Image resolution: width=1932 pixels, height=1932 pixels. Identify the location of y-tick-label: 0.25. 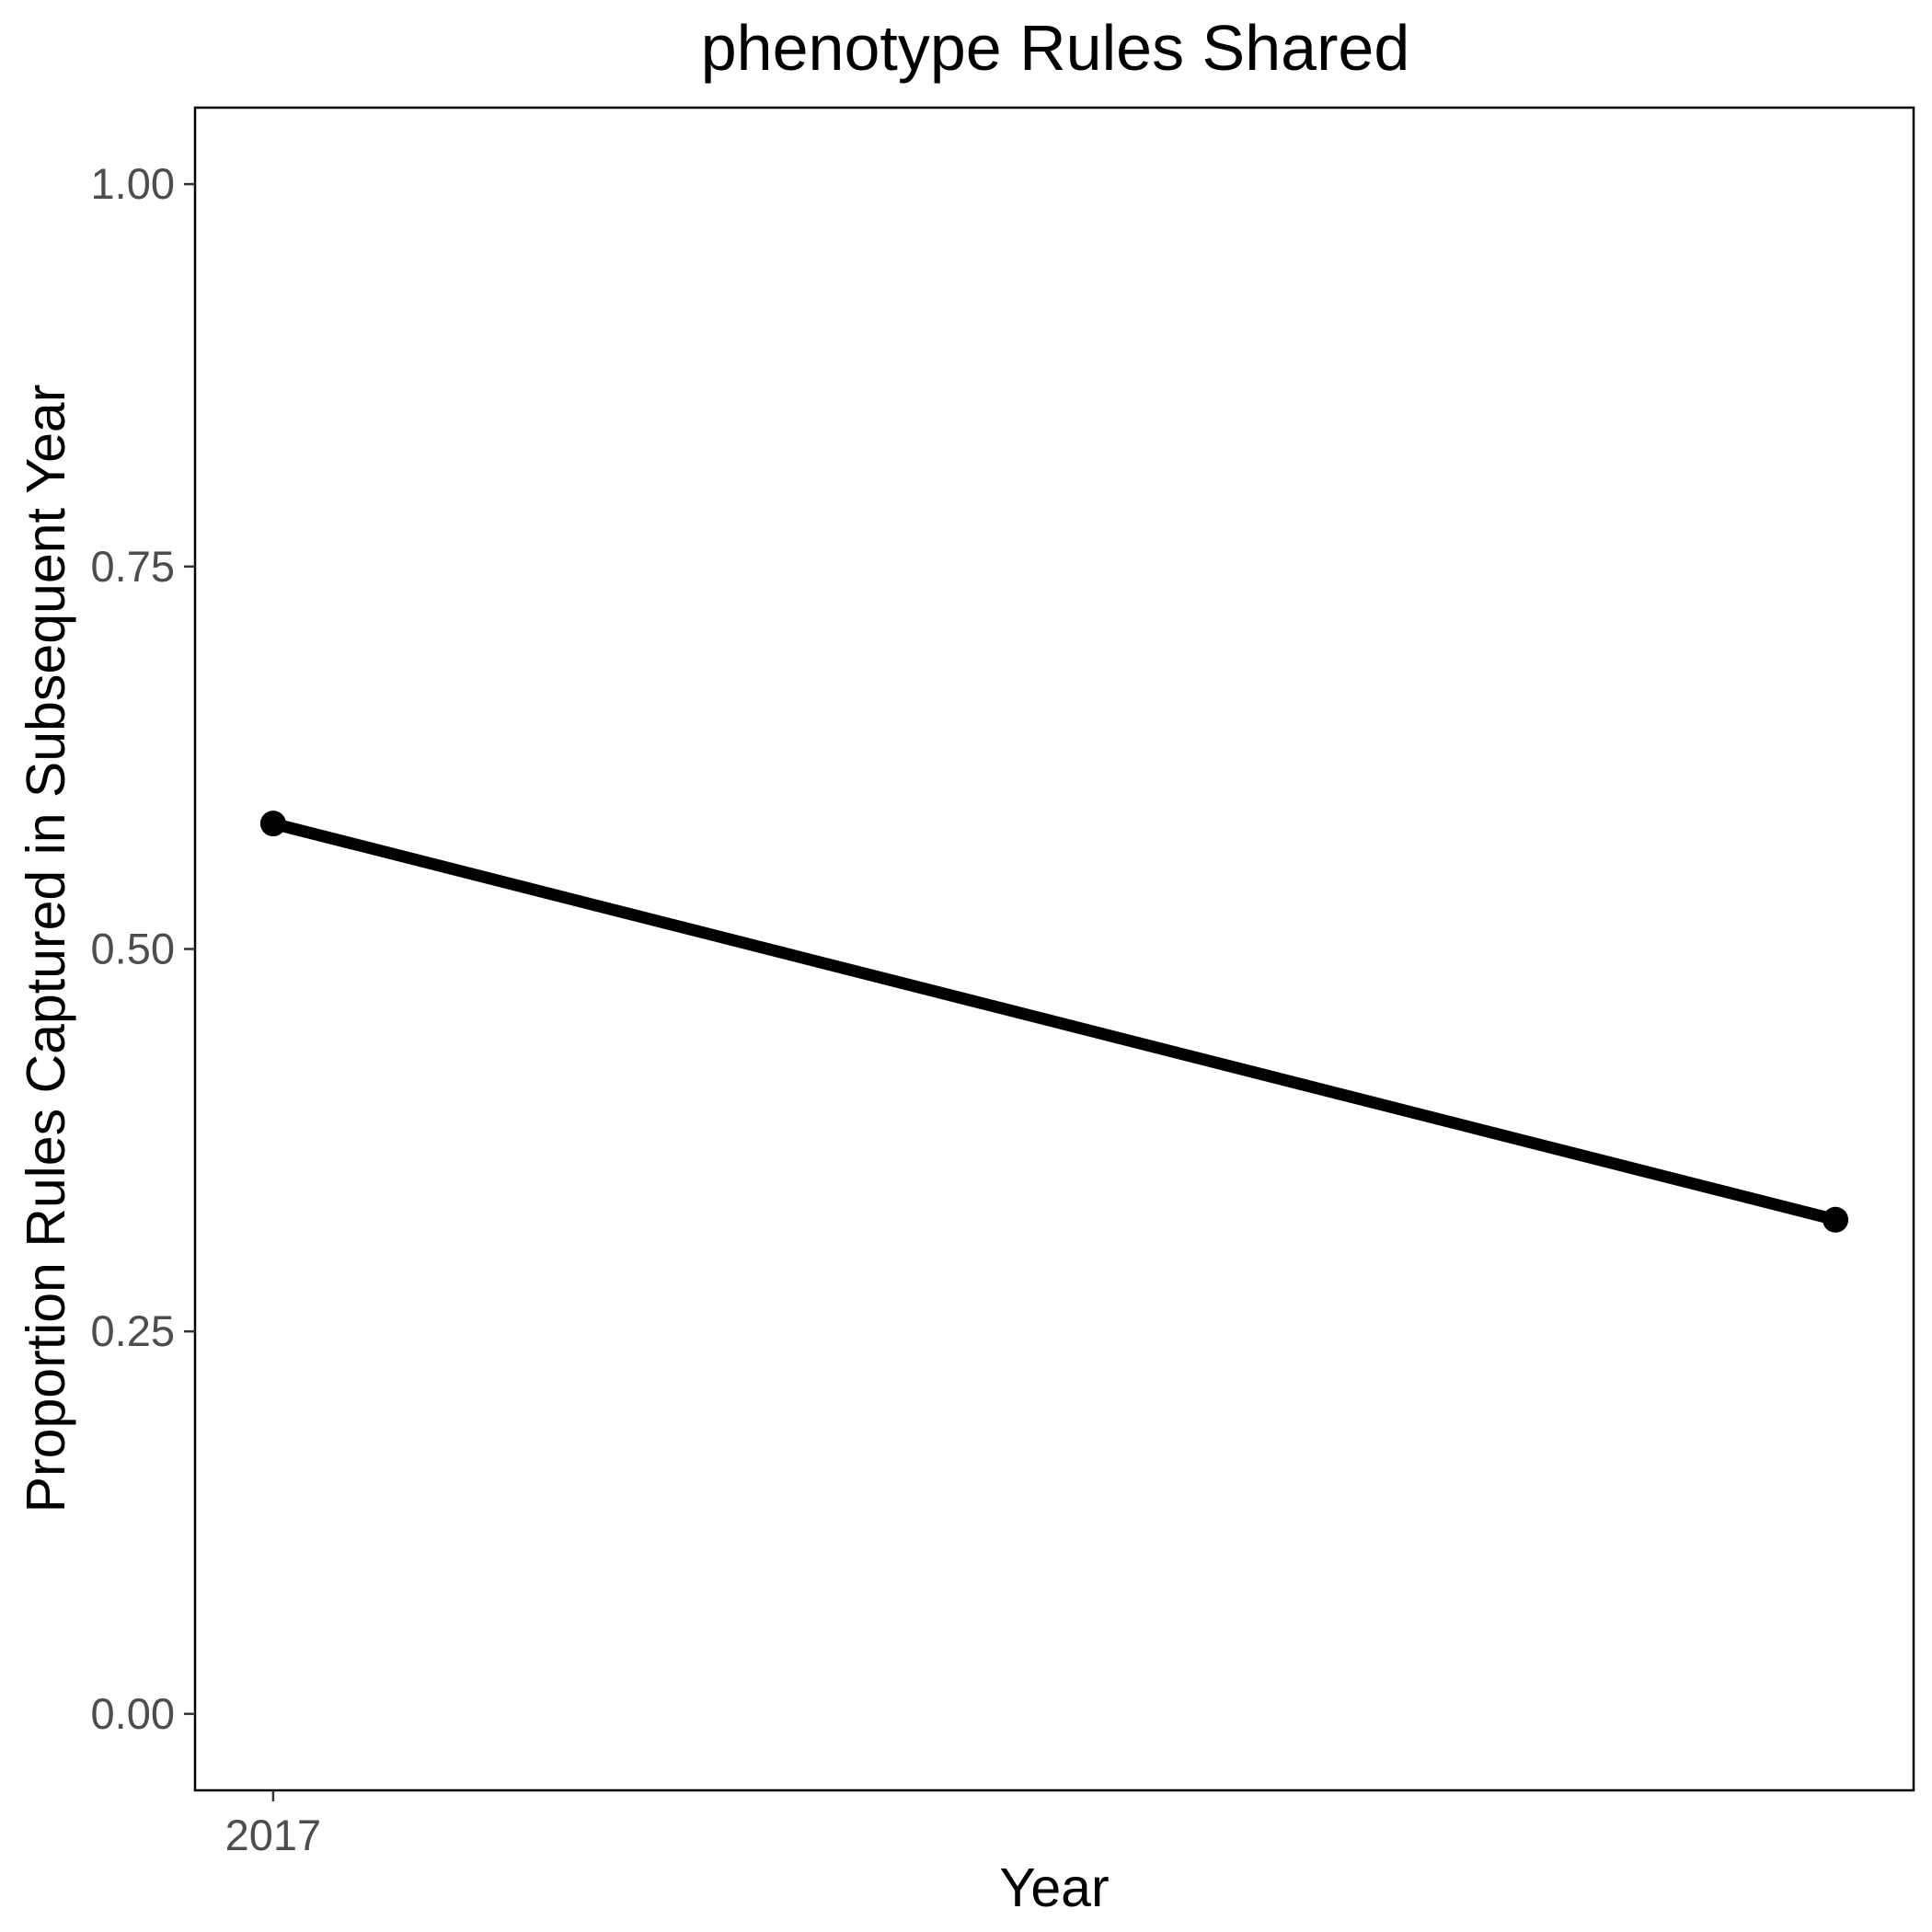
(133, 1330).